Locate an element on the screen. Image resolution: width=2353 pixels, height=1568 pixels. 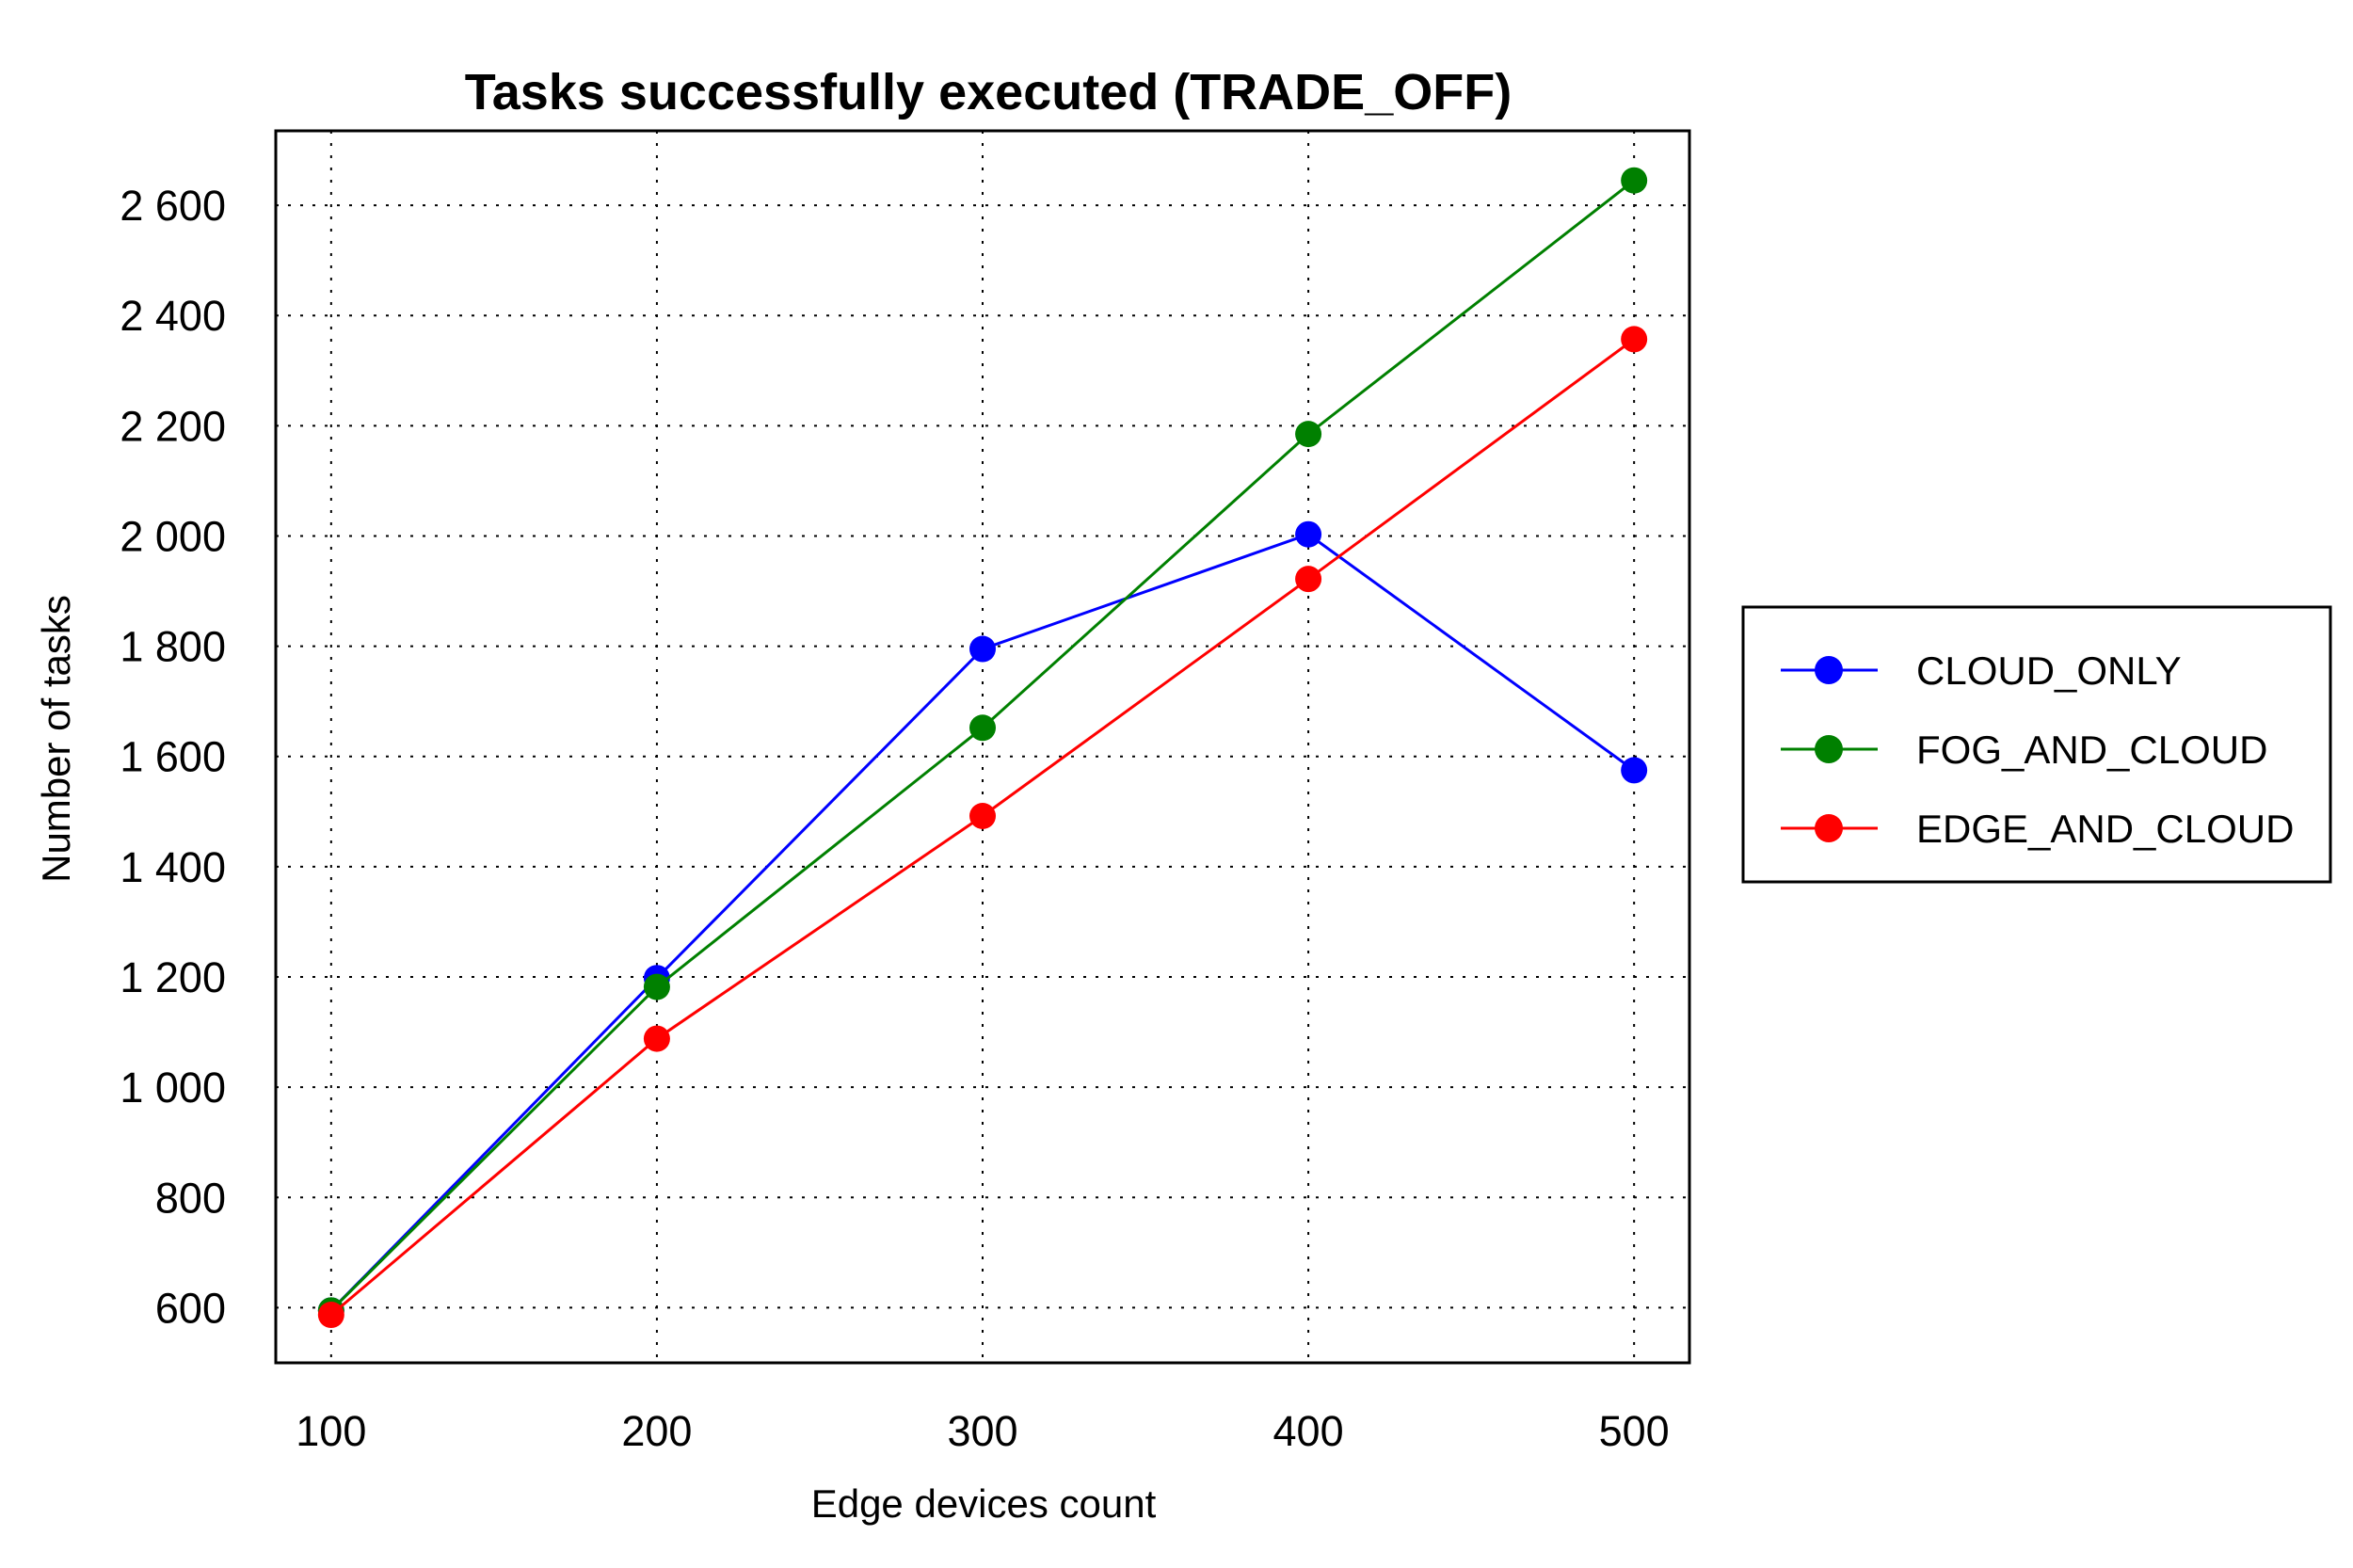
y-axis-label: Number of tasks is located at coordinates (56, 739).